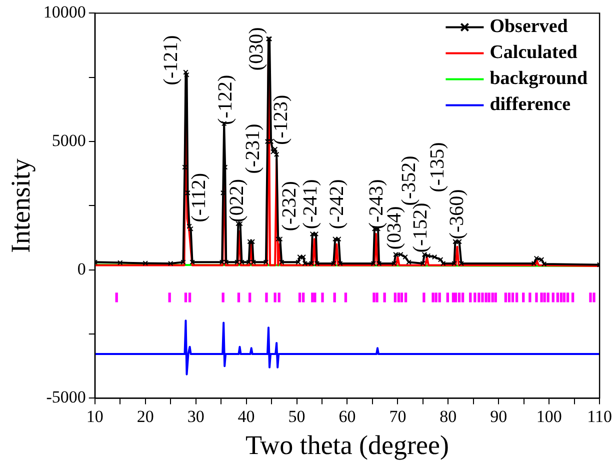 The height and width of the screenshot is (463, 615). Describe the element at coordinates (145, 416) in the screenshot. I see `x-tick-label: 20` at that location.